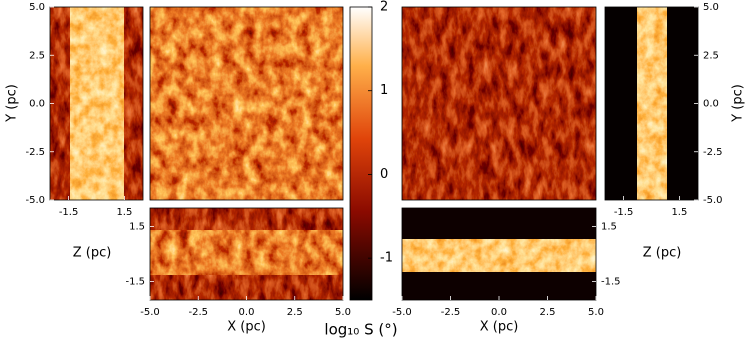 This screenshot has height=347, width=747. Describe the element at coordinates (360, 330) in the screenshot. I see `colorbar-label: log₁₀ S (°)` at that location.